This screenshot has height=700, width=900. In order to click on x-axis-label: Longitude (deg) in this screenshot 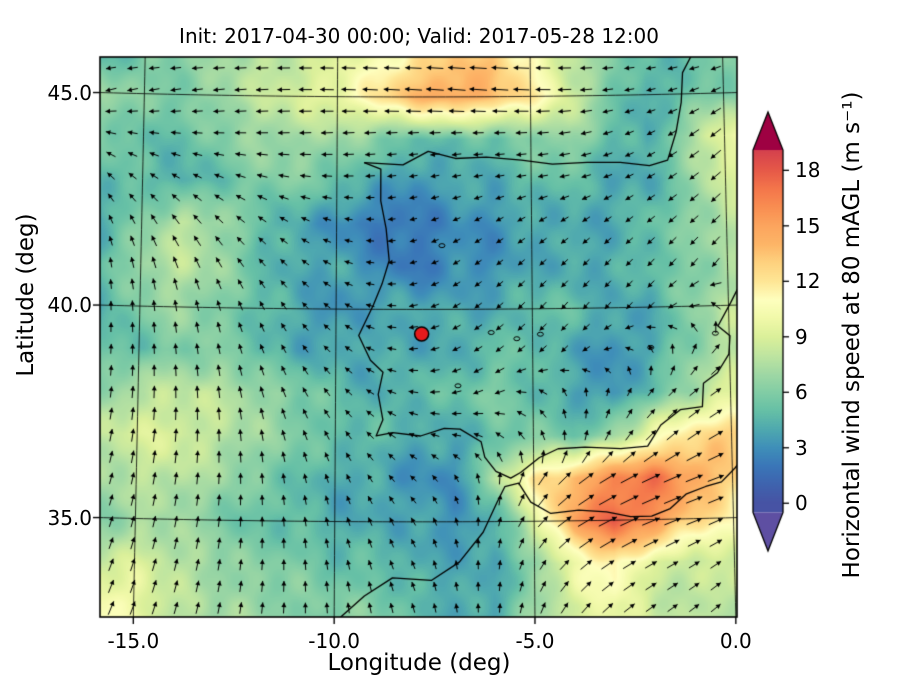, I will do `click(419, 663)`.